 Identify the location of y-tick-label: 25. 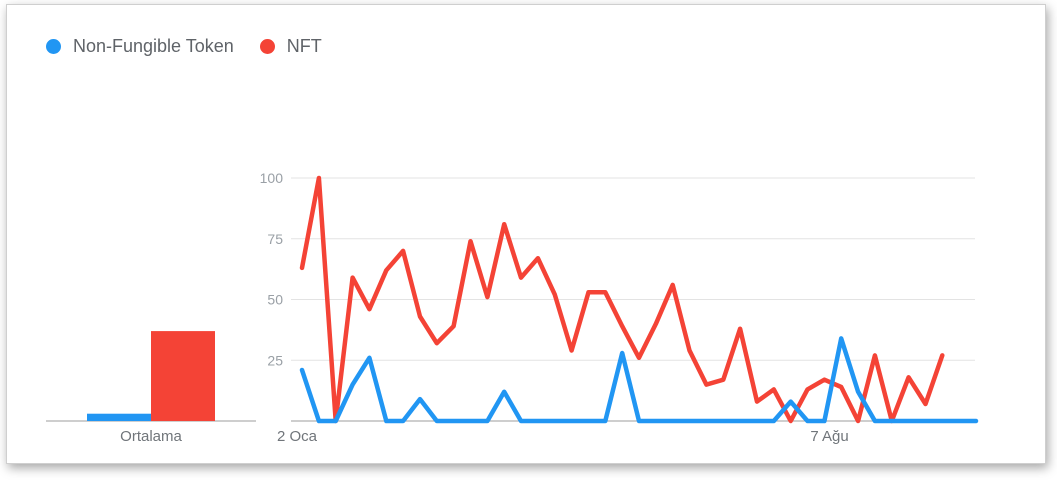
(275, 360).